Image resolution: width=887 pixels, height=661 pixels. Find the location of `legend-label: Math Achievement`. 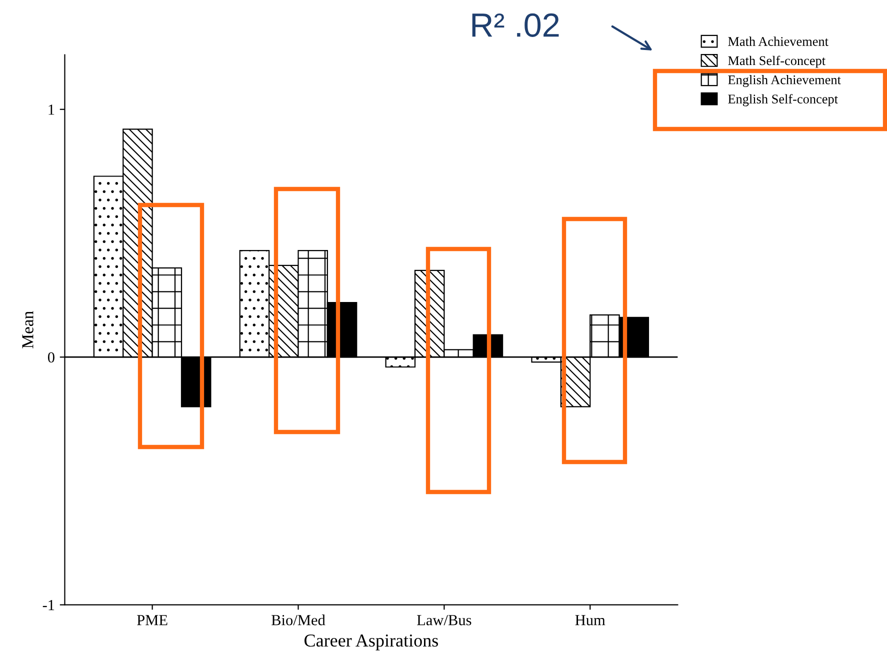

legend-label: Math Achievement is located at coordinates (778, 41).